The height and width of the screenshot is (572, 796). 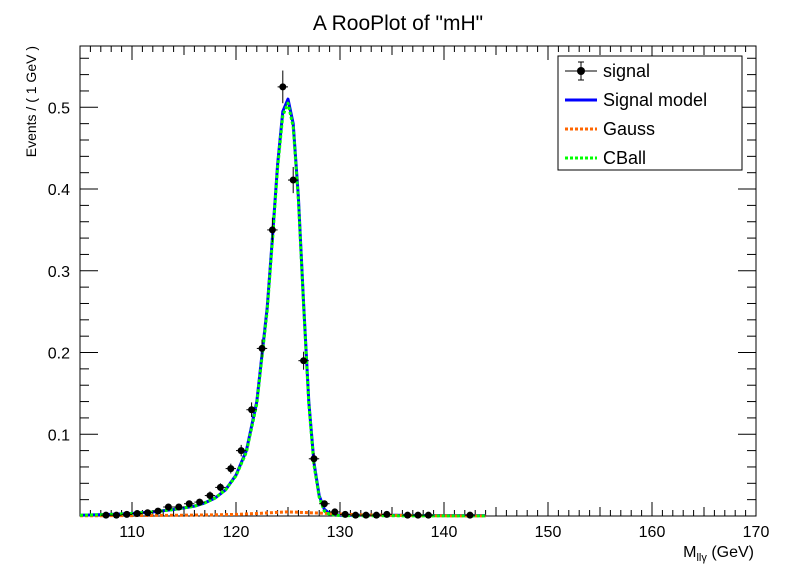 What do you see at coordinates (624, 158) in the screenshot?
I see `svg-text: CBall` at bounding box center [624, 158].